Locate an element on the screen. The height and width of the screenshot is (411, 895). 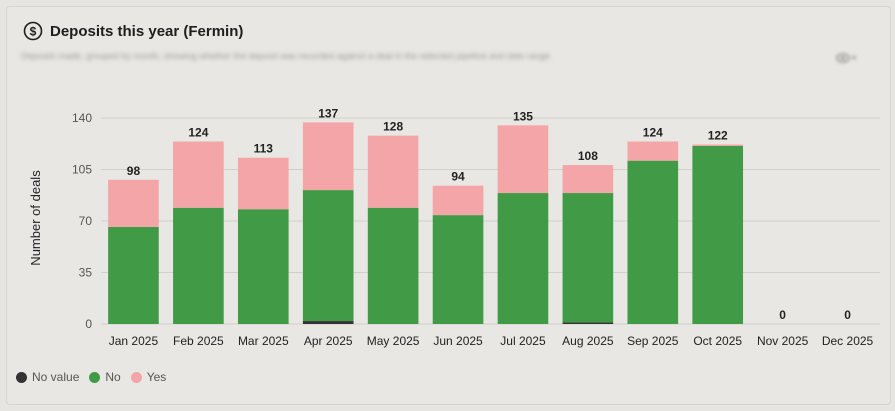
y-axis-label: Number of deals is located at coordinates (35, 218).